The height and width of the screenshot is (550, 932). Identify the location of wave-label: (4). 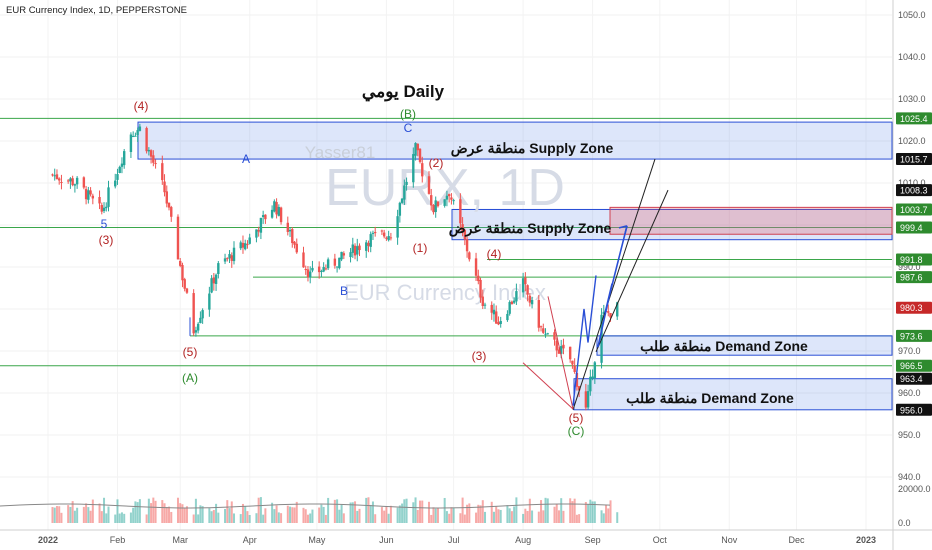
(494, 254).